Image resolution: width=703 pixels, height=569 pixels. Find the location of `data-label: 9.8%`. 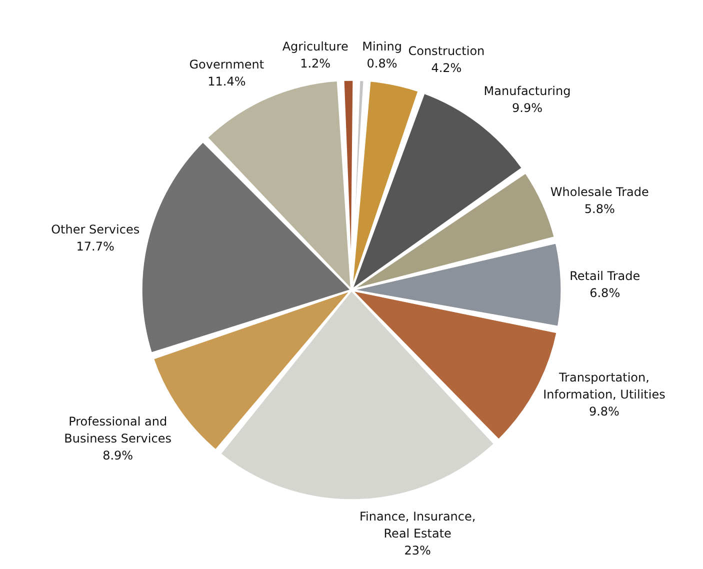

data-label: 9.8% is located at coordinates (604, 411).